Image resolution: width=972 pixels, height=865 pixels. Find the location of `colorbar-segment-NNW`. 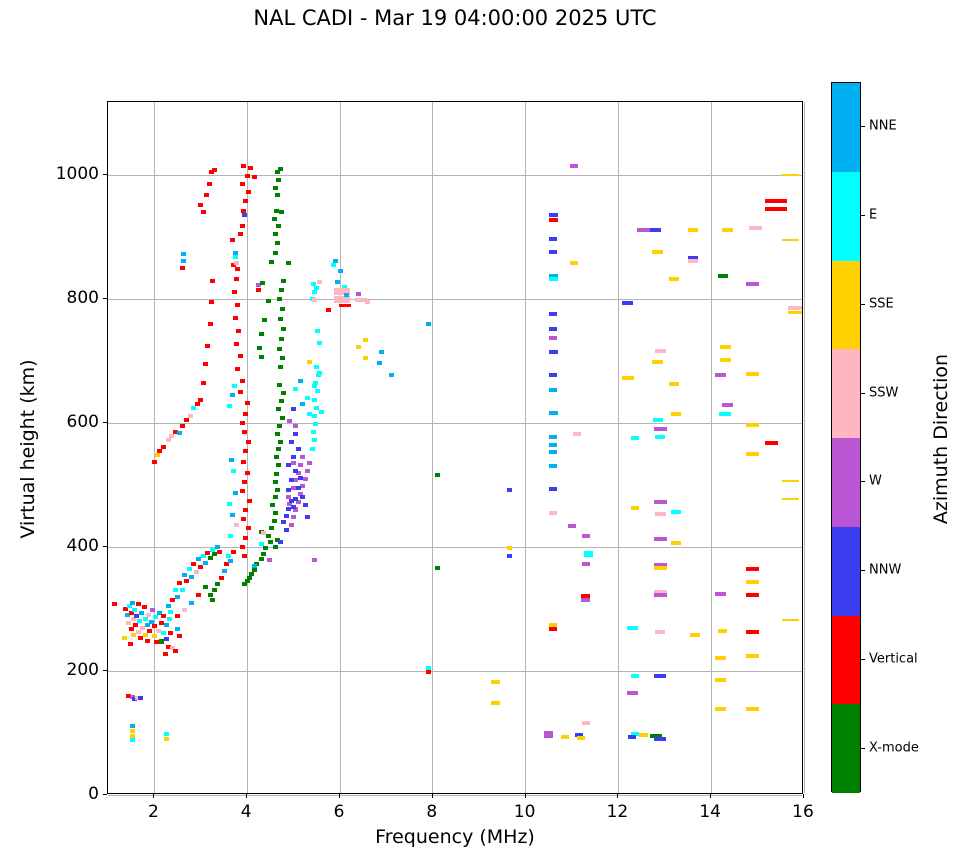

colorbar-segment-NNW is located at coordinates (846, 571).